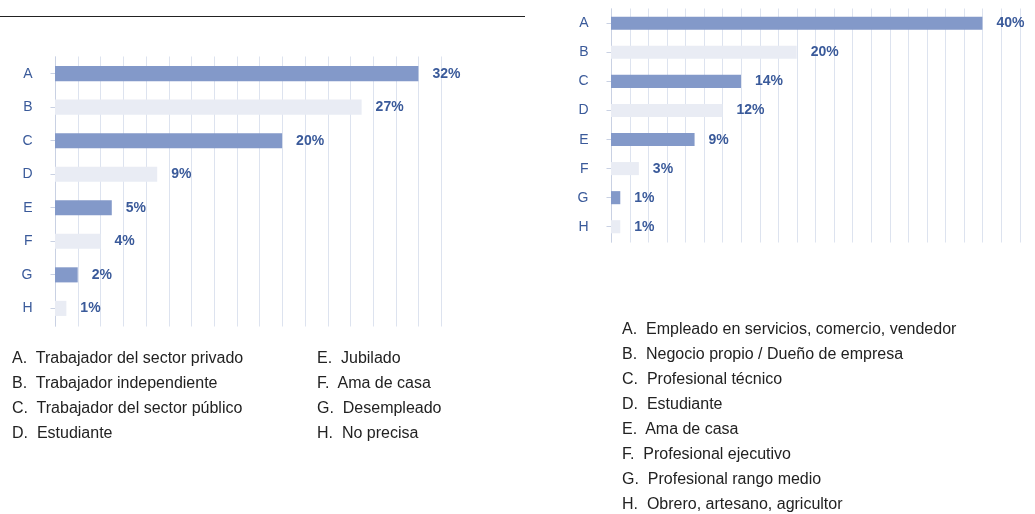 The image size is (1035, 514). I want to click on text: F. Profesional ejecutivo, so click(707, 454).